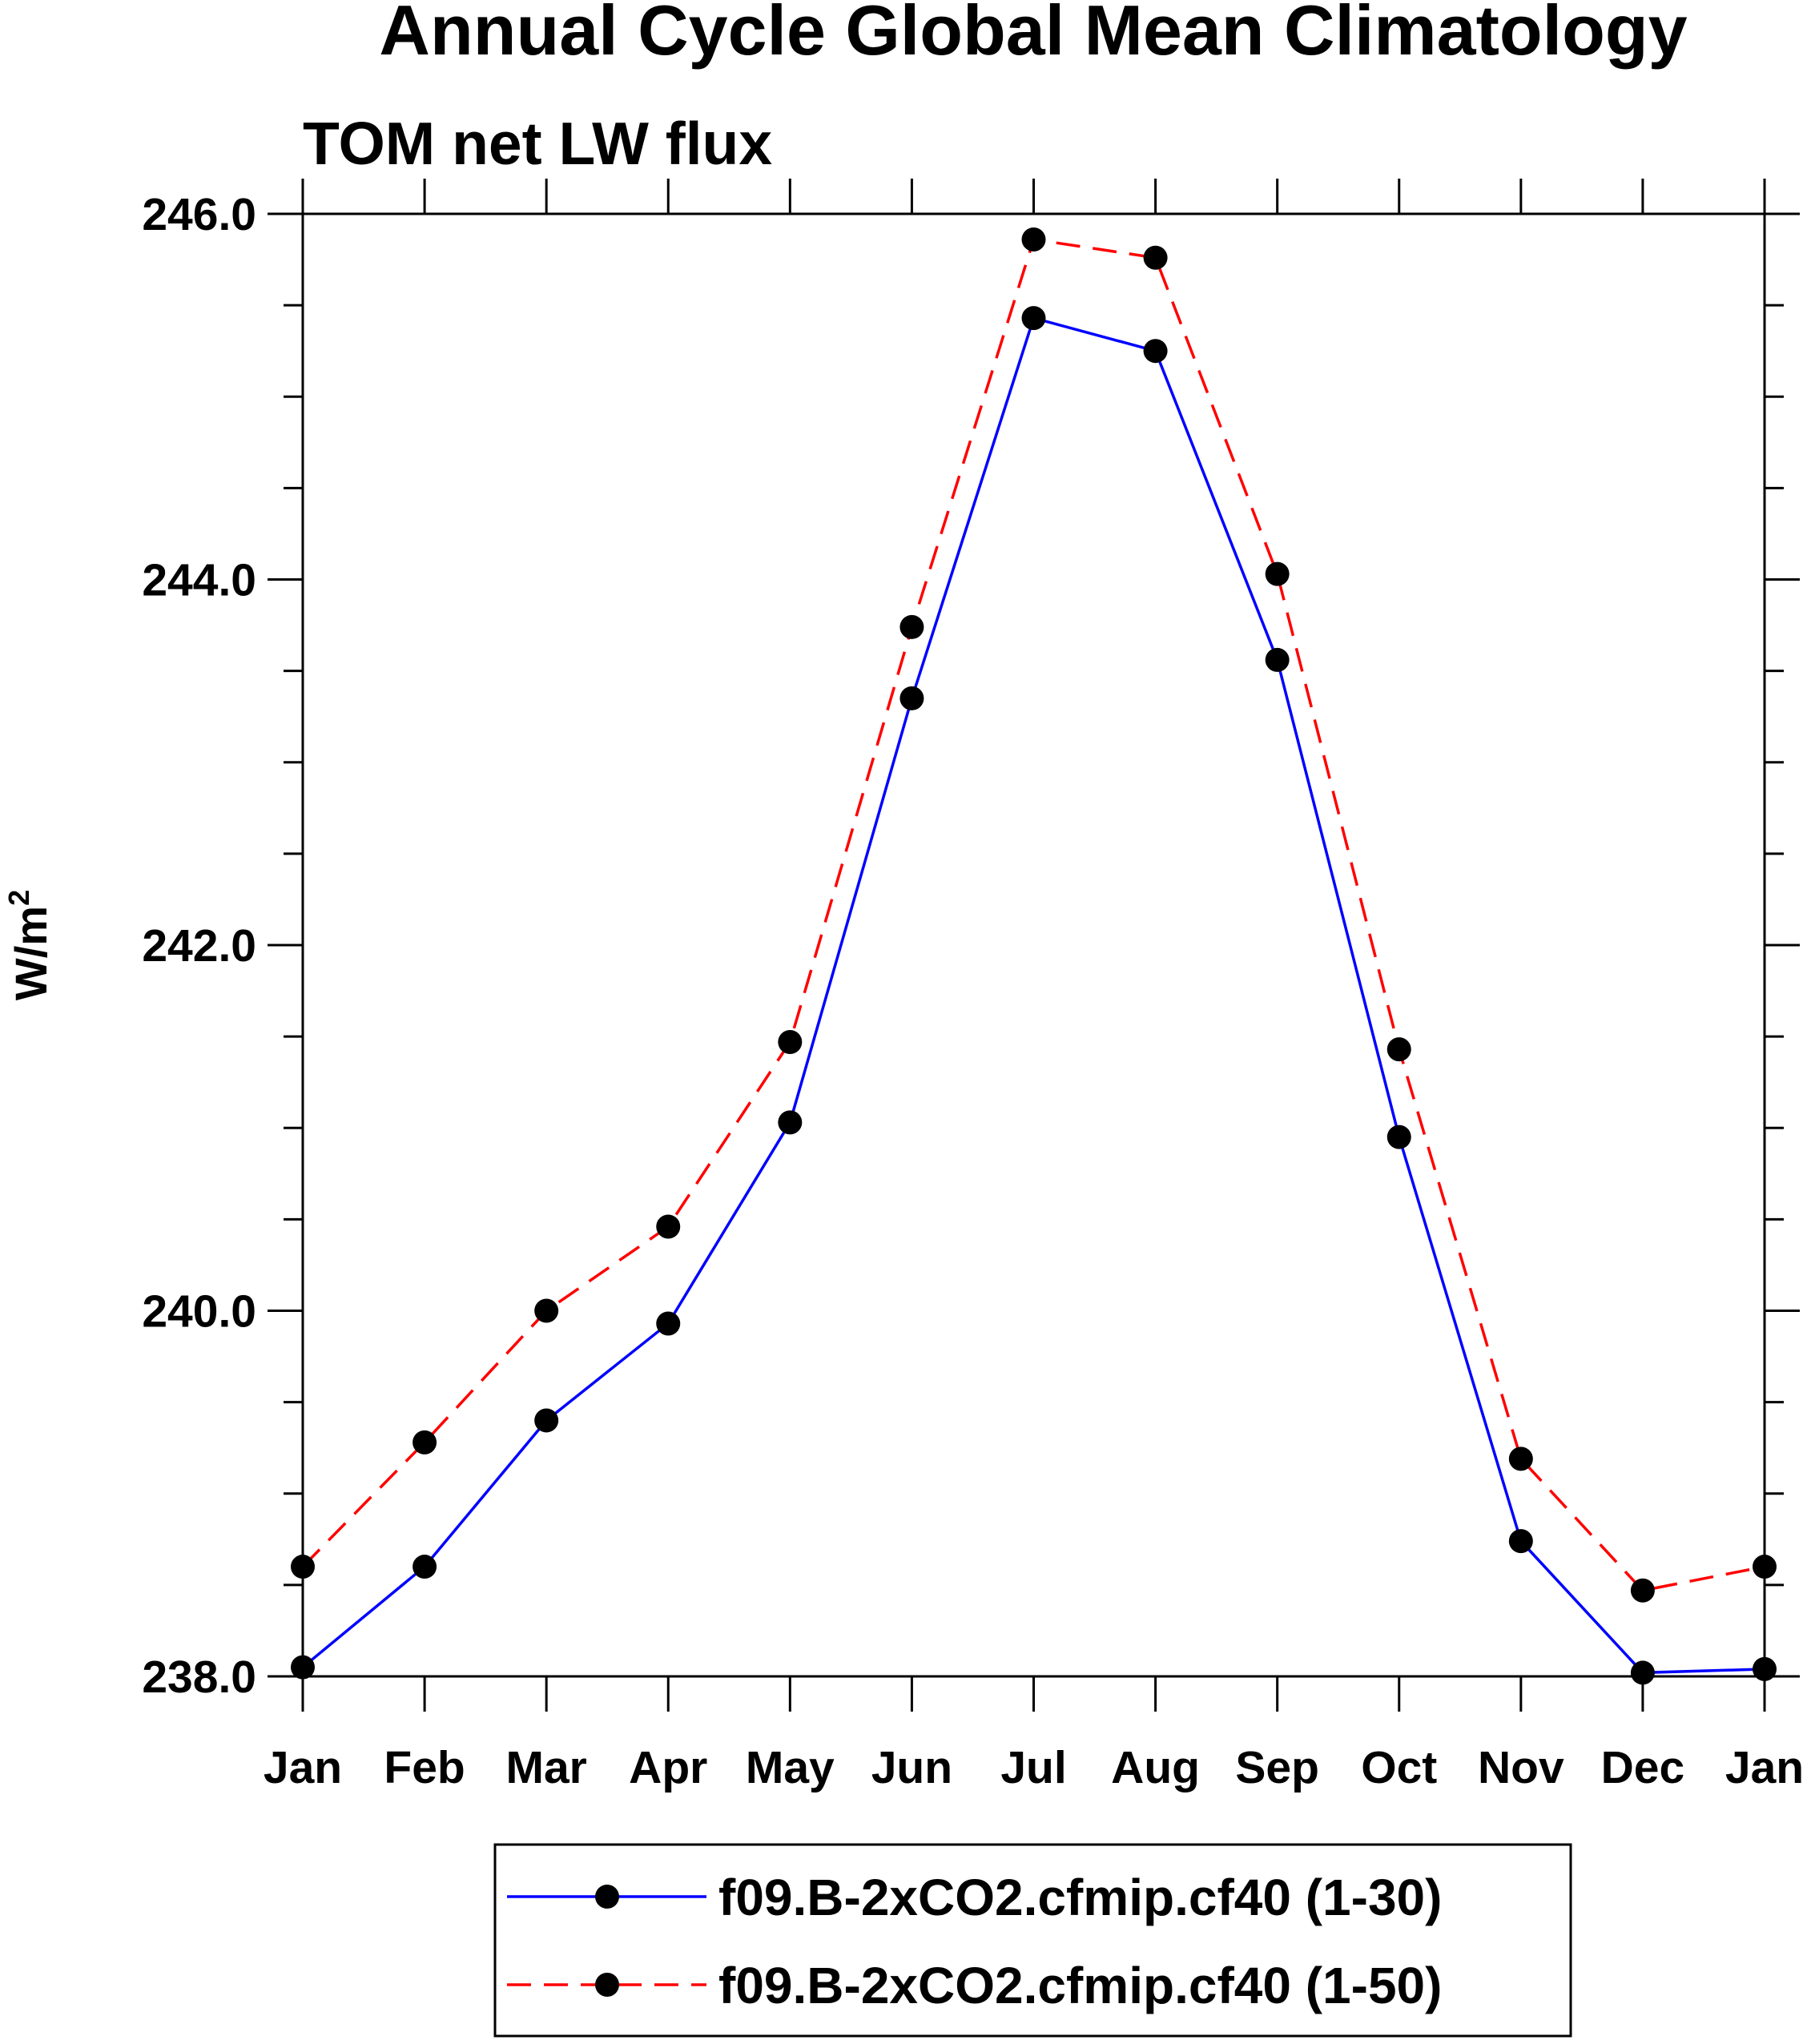  Describe the element at coordinates (199, 1677) in the screenshot. I see `y-tick-label: 238.0` at that location.